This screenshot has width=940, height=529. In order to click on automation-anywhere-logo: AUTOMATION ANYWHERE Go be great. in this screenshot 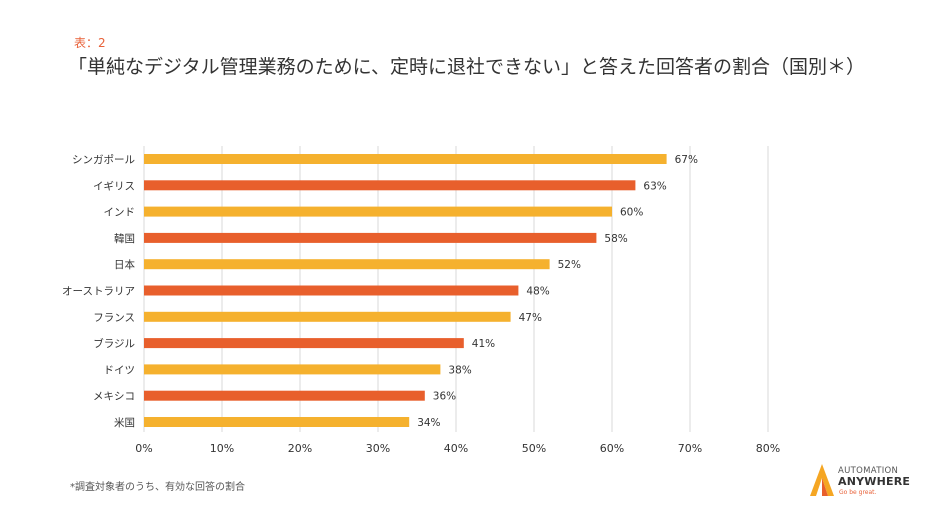, I will do `click(863, 482)`.